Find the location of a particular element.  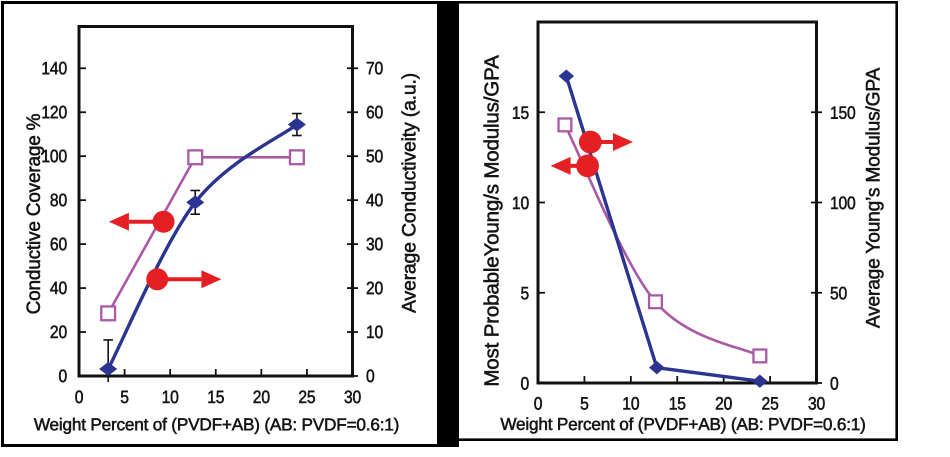

y-left-tick-label: 10 is located at coordinates (520, 203).